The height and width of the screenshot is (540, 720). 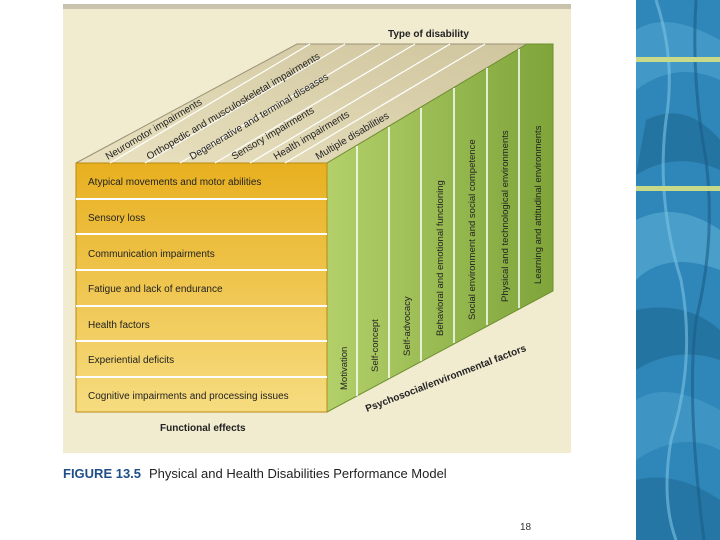 What do you see at coordinates (440, 258) in the screenshot?
I see `psychosocial-factor-label: Behavioral and emotional functioning` at bounding box center [440, 258].